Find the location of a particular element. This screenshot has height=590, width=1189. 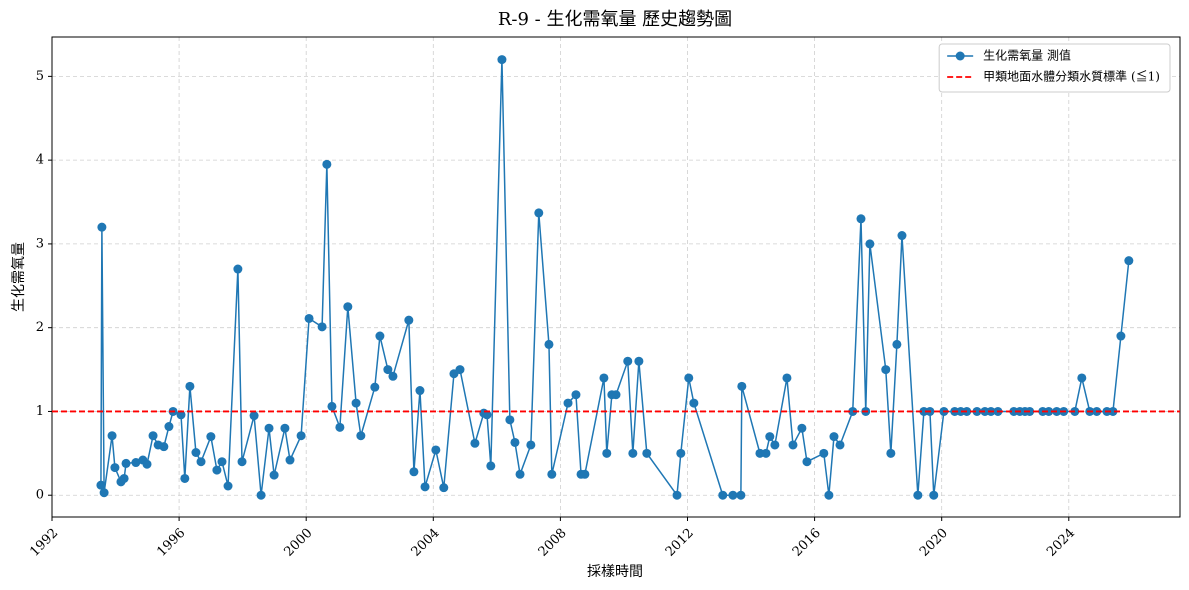

x-tick-label: 2024 is located at coordinates (1061, 543).